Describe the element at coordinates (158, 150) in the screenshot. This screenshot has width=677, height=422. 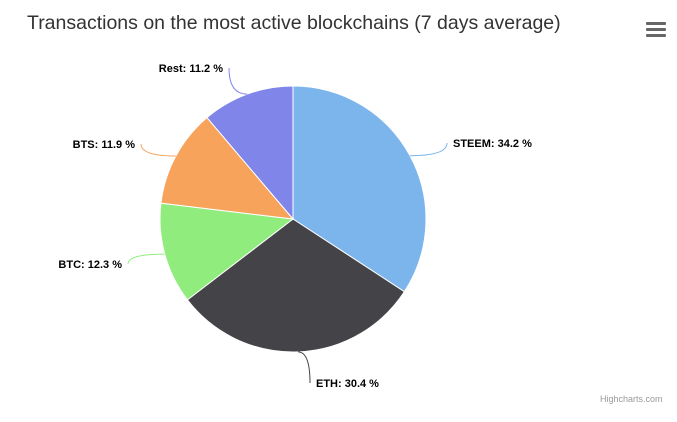
I see `connector-bts` at that location.